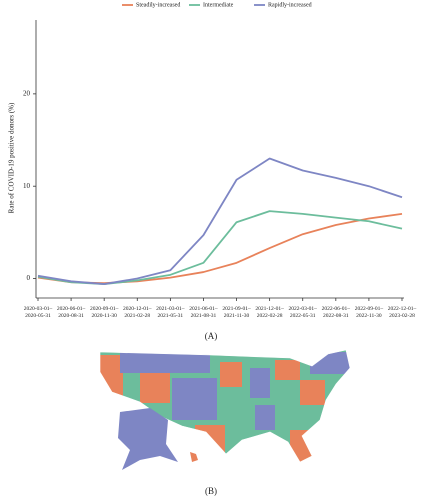 The image size is (422, 500). I want to click on legend-label: Intermediate, so click(218, 5).